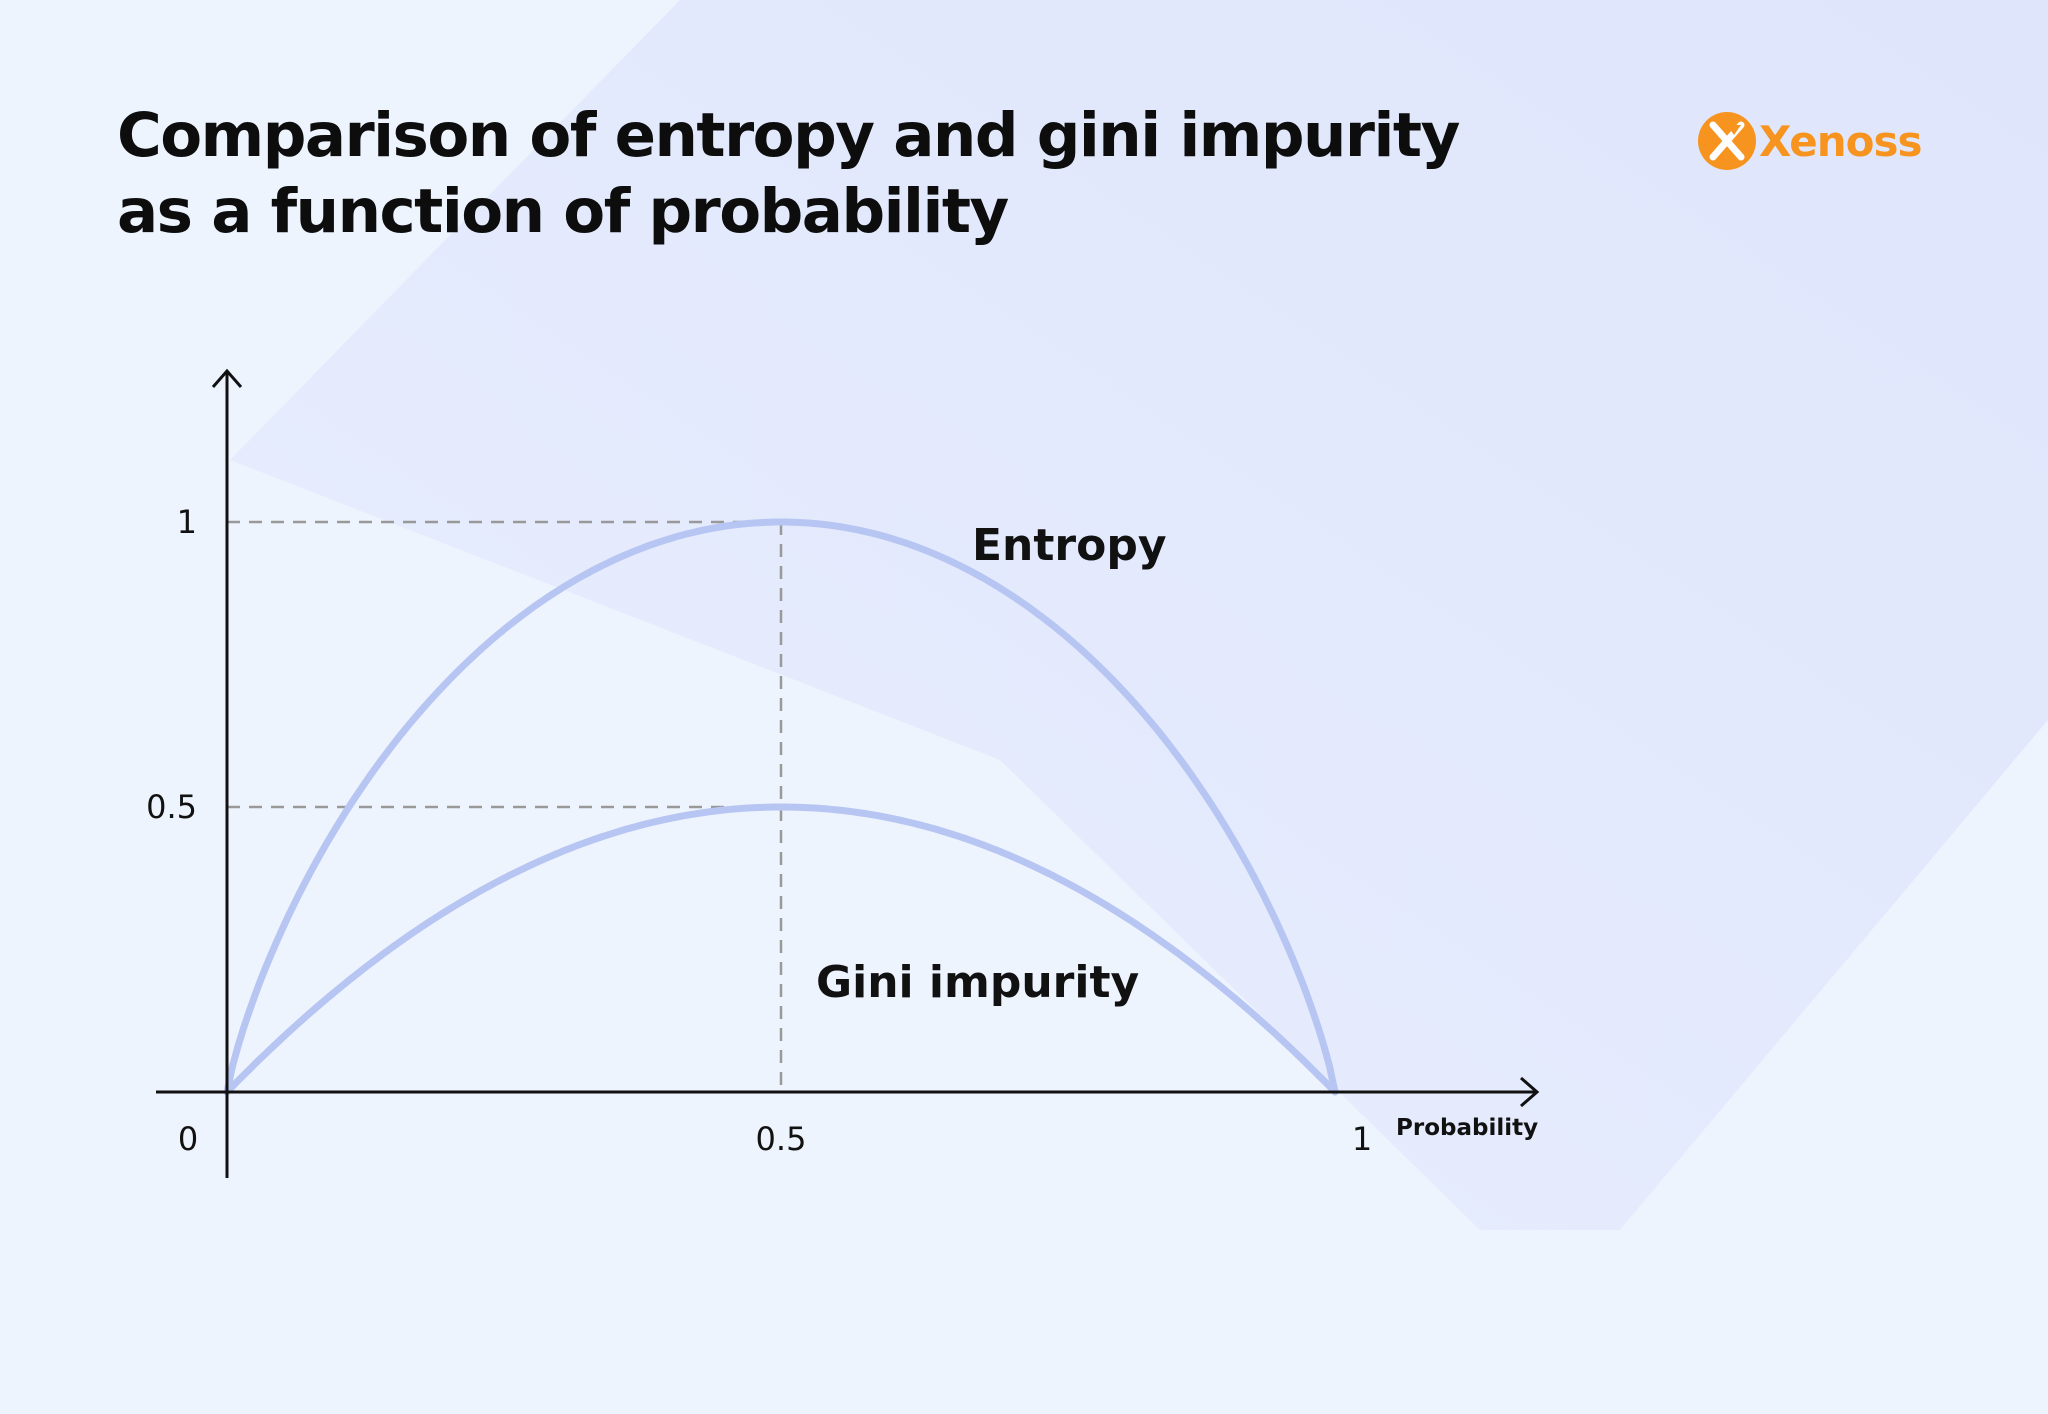 The height and width of the screenshot is (1414, 2048). I want to click on x-axis-arrow-icon, so click(1530, 1092).